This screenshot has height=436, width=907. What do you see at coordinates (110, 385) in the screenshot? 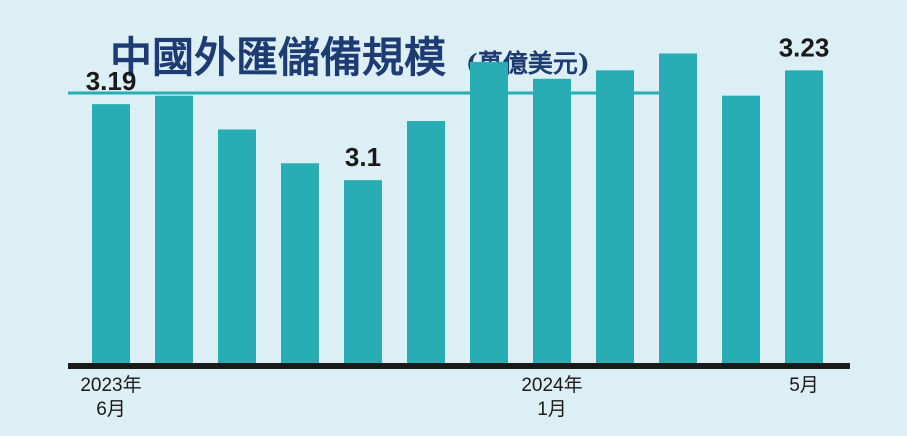
I see `x-tick-label: 2023年` at bounding box center [110, 385].